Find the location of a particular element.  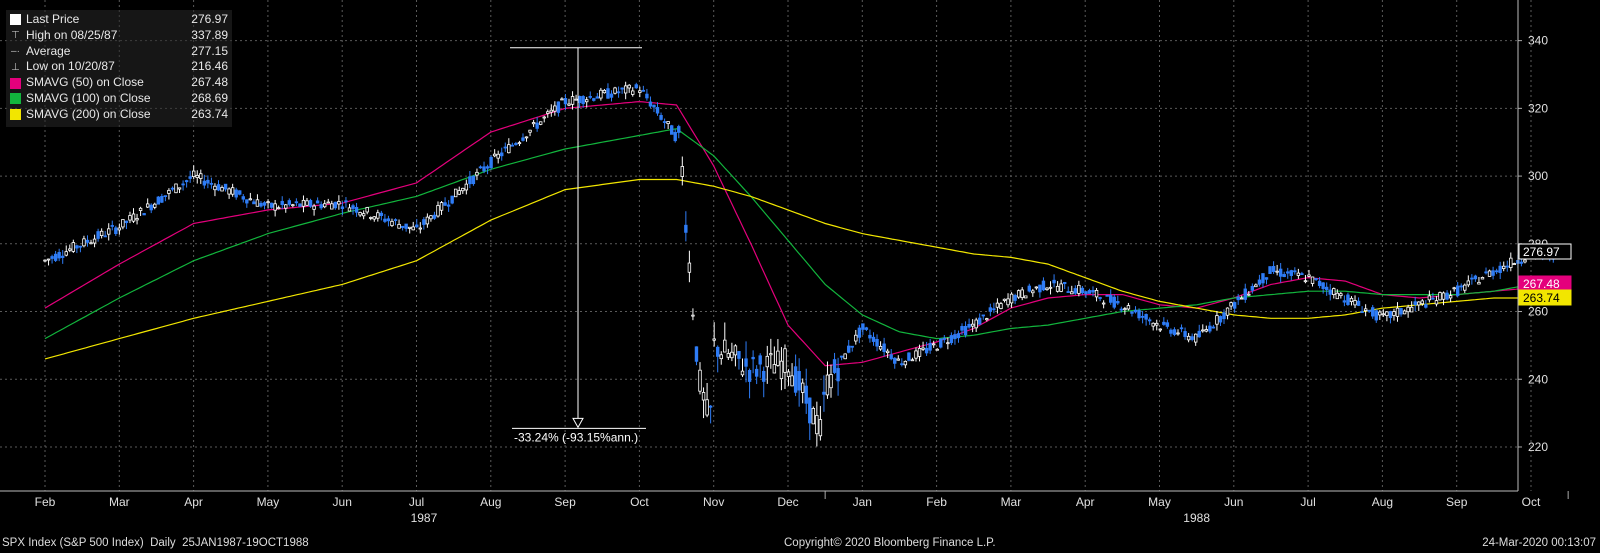

legend-item-high: ⊤ High on 08/25/87 337.89 is located at coordinates (119, 36).